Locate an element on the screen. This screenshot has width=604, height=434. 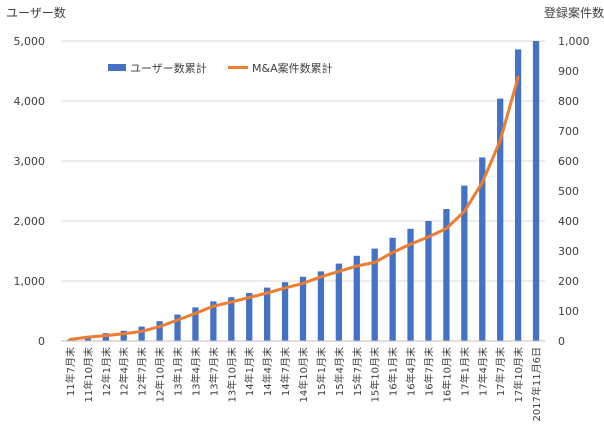
x-tick-label: 16年10月末 is located at coordinates (446, 374).